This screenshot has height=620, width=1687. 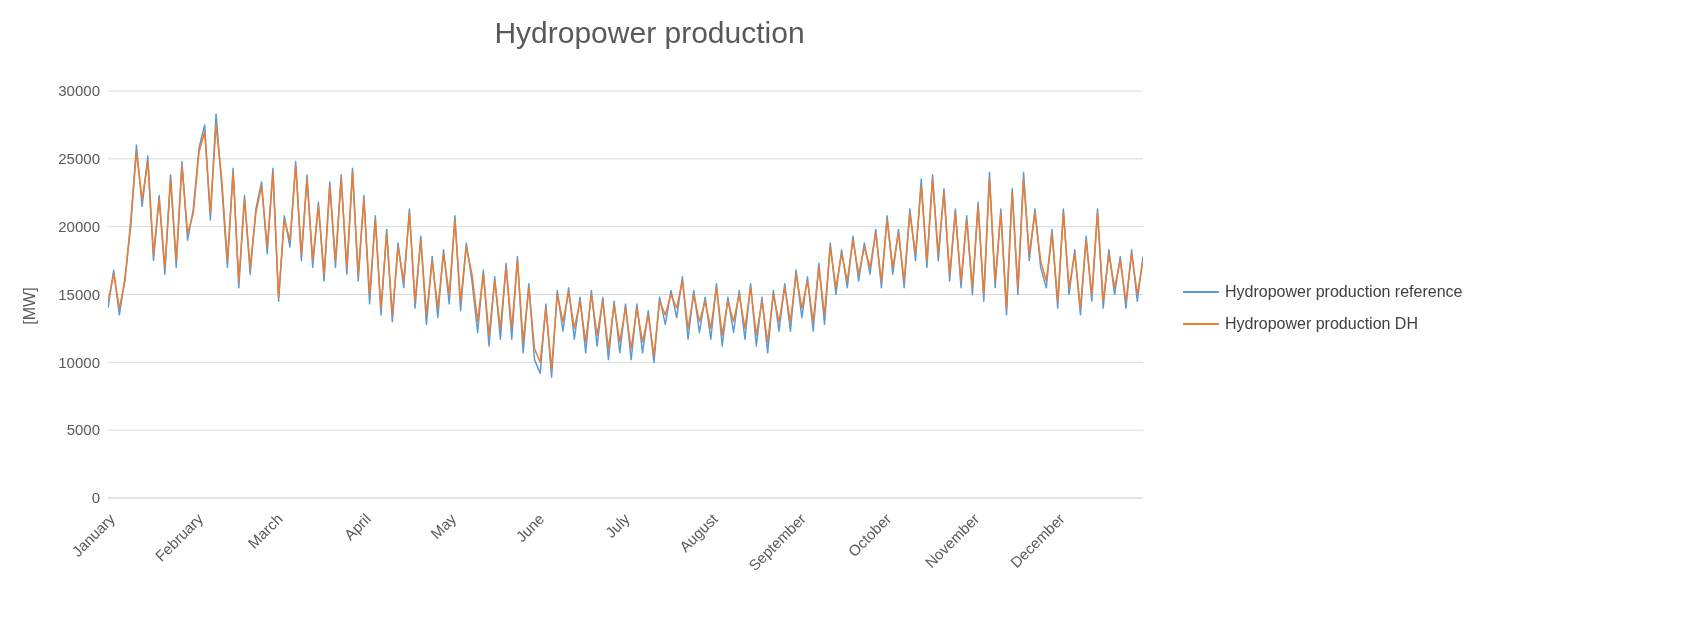 What do you see at coordinates (443, 526) in the screenshot?
I see `x-tick-label: May` at bounding box center [443, 526].